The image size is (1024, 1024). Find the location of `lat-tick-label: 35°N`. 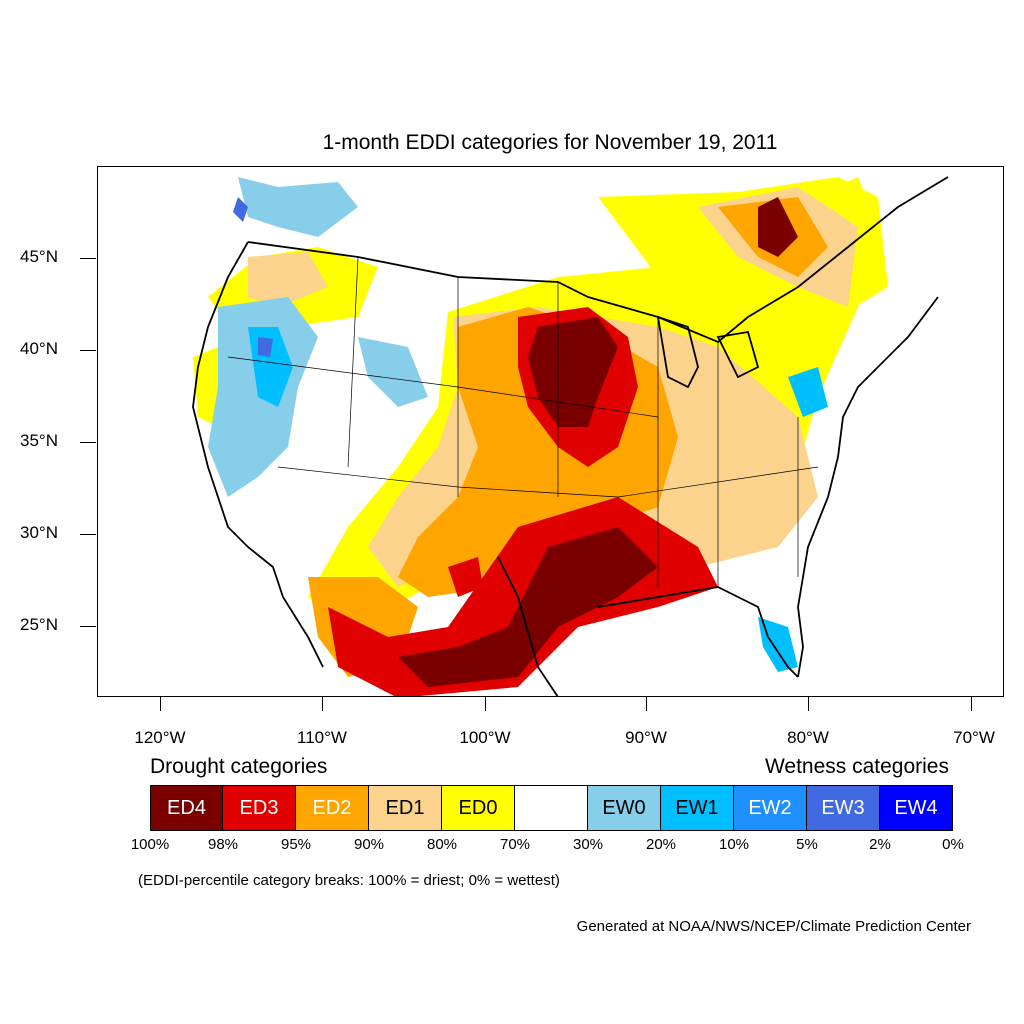

lat-tick-label: 35°N is located at coordinates (39, 440).